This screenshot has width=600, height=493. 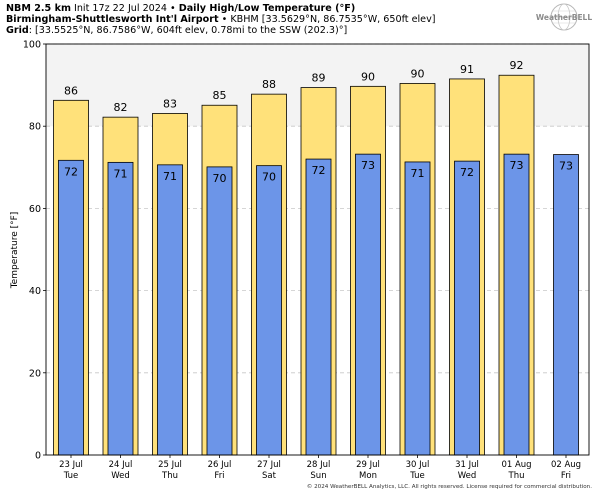 What do you see at coordinates (418, 465) in the screenshot?
I see `x-tick-date: 30 Jul` at bounding box center [418, 465].